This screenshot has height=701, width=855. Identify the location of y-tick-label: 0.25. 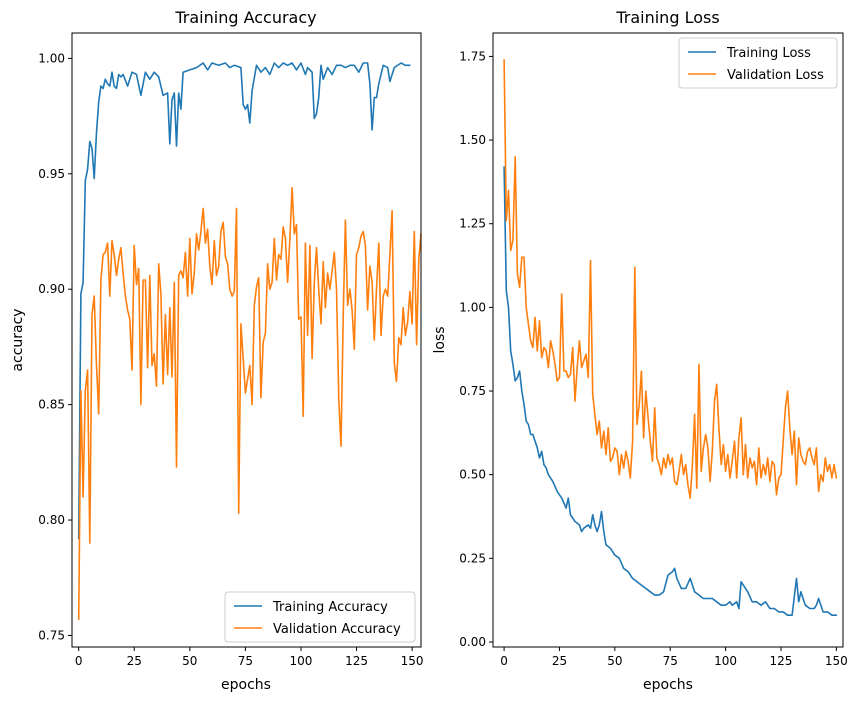
(472, 558).